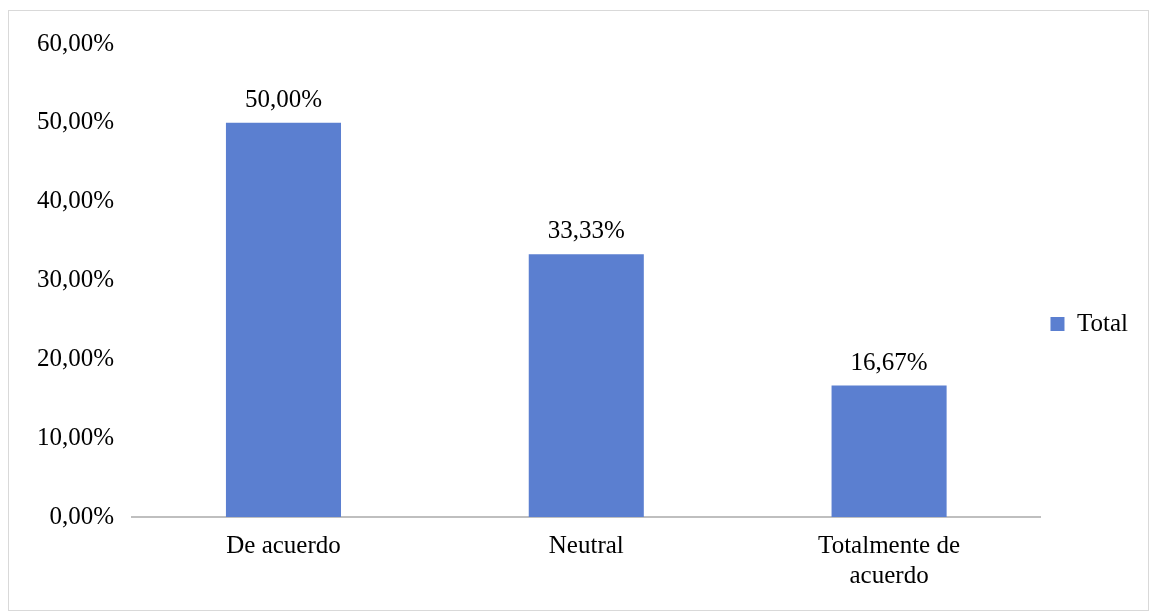  I want to click on y-tick-label: 60,00%, so click(76, 42).